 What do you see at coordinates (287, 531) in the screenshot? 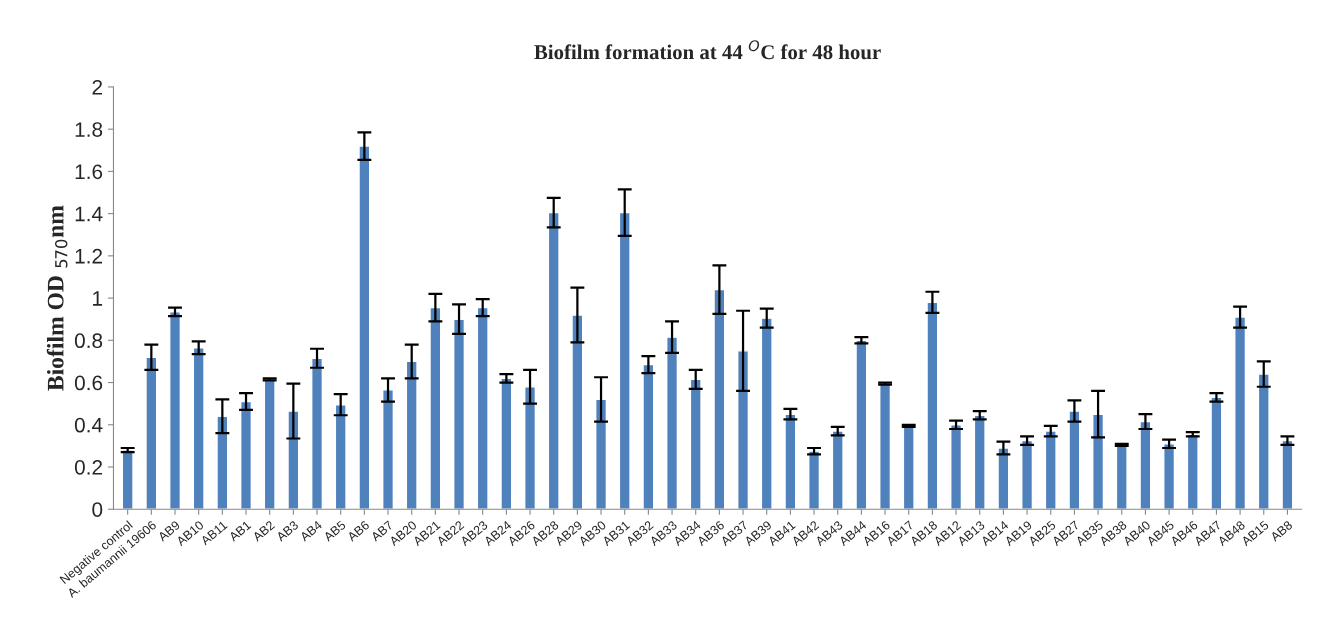
I see `x-tick-label: AB3` at bounding box center [287, 531].